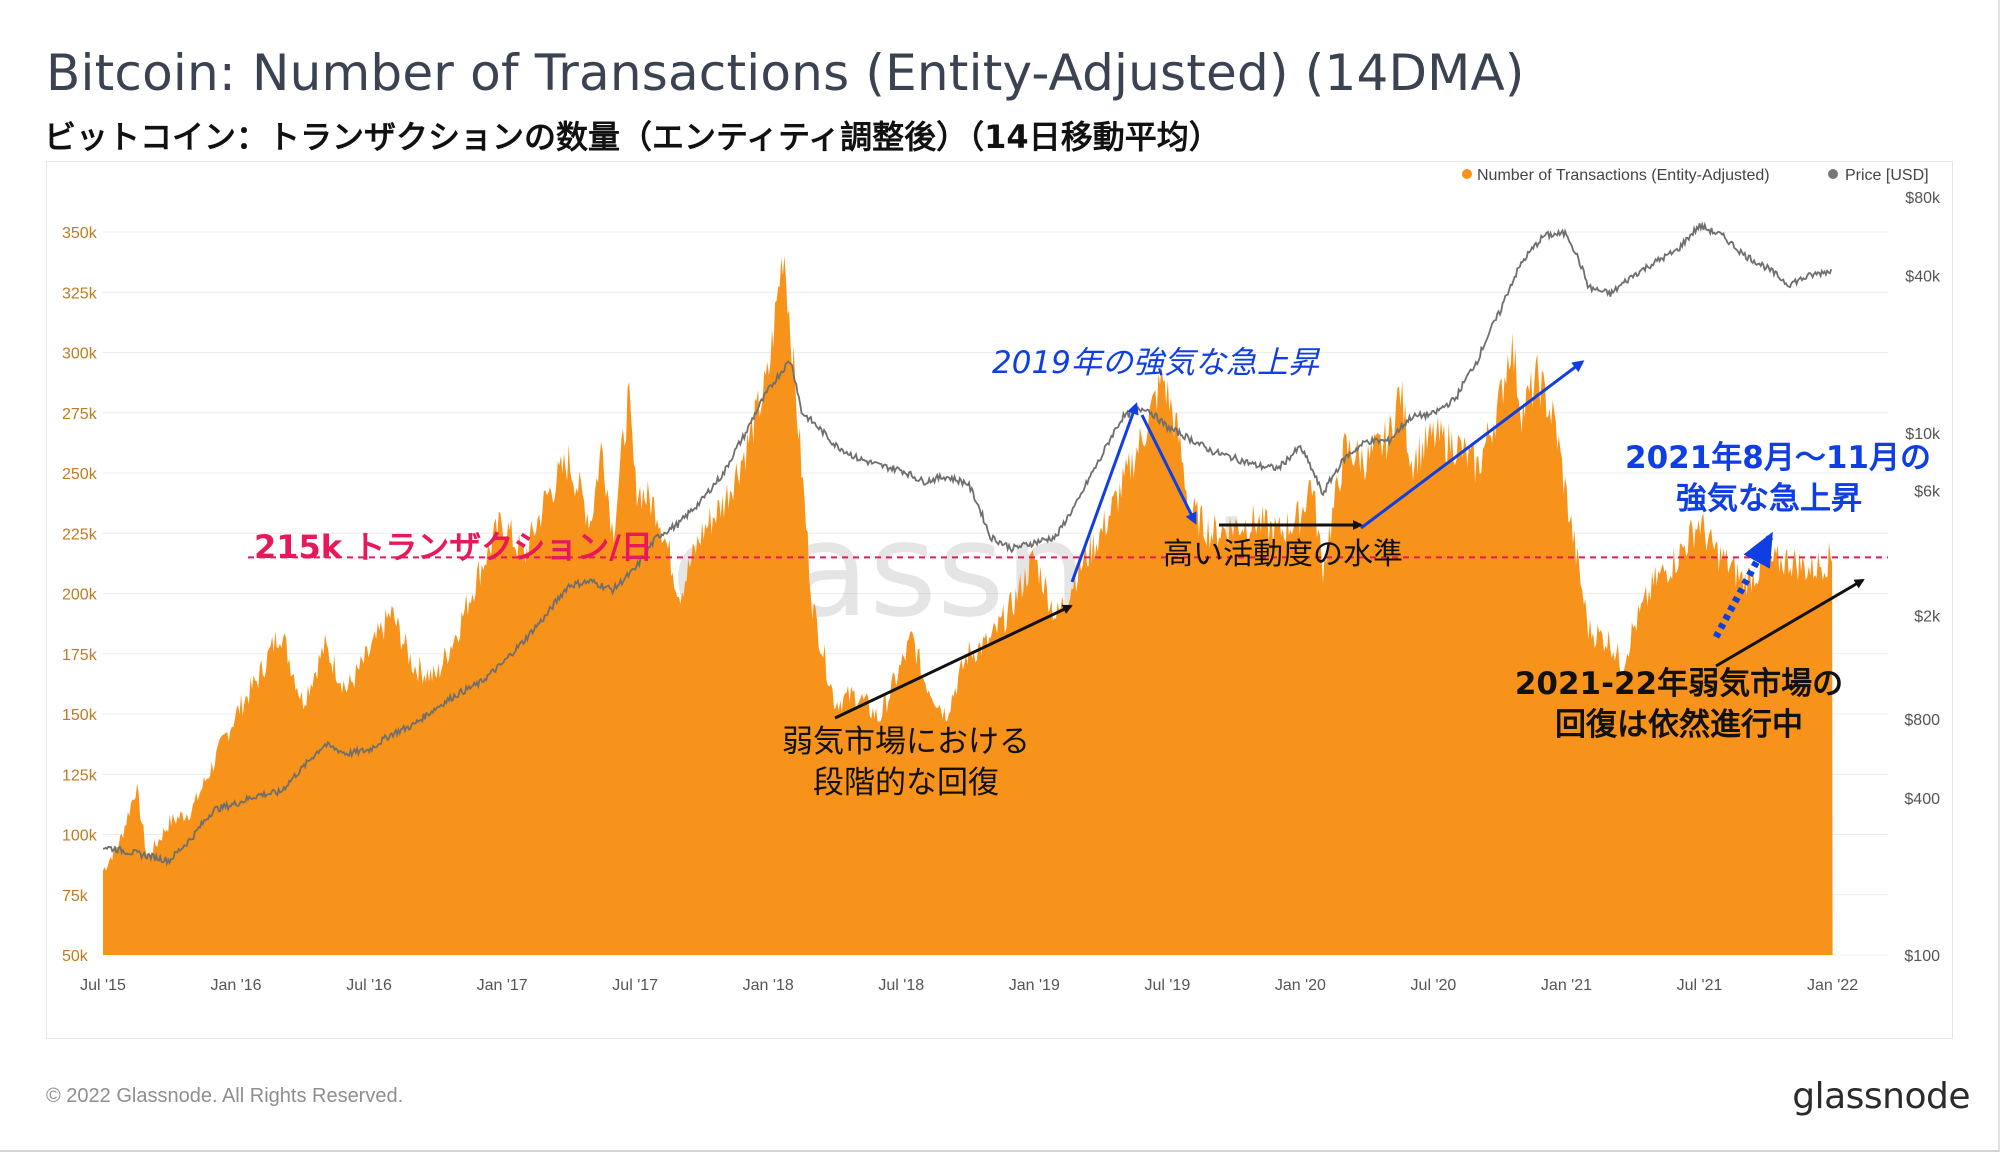 The image size is (2000, 1155). What do you see at coordinates (906, 742) in the screenshot?
I see `annotation-gradual-line1: 弱気市場における` at bounding box center [906, 742].